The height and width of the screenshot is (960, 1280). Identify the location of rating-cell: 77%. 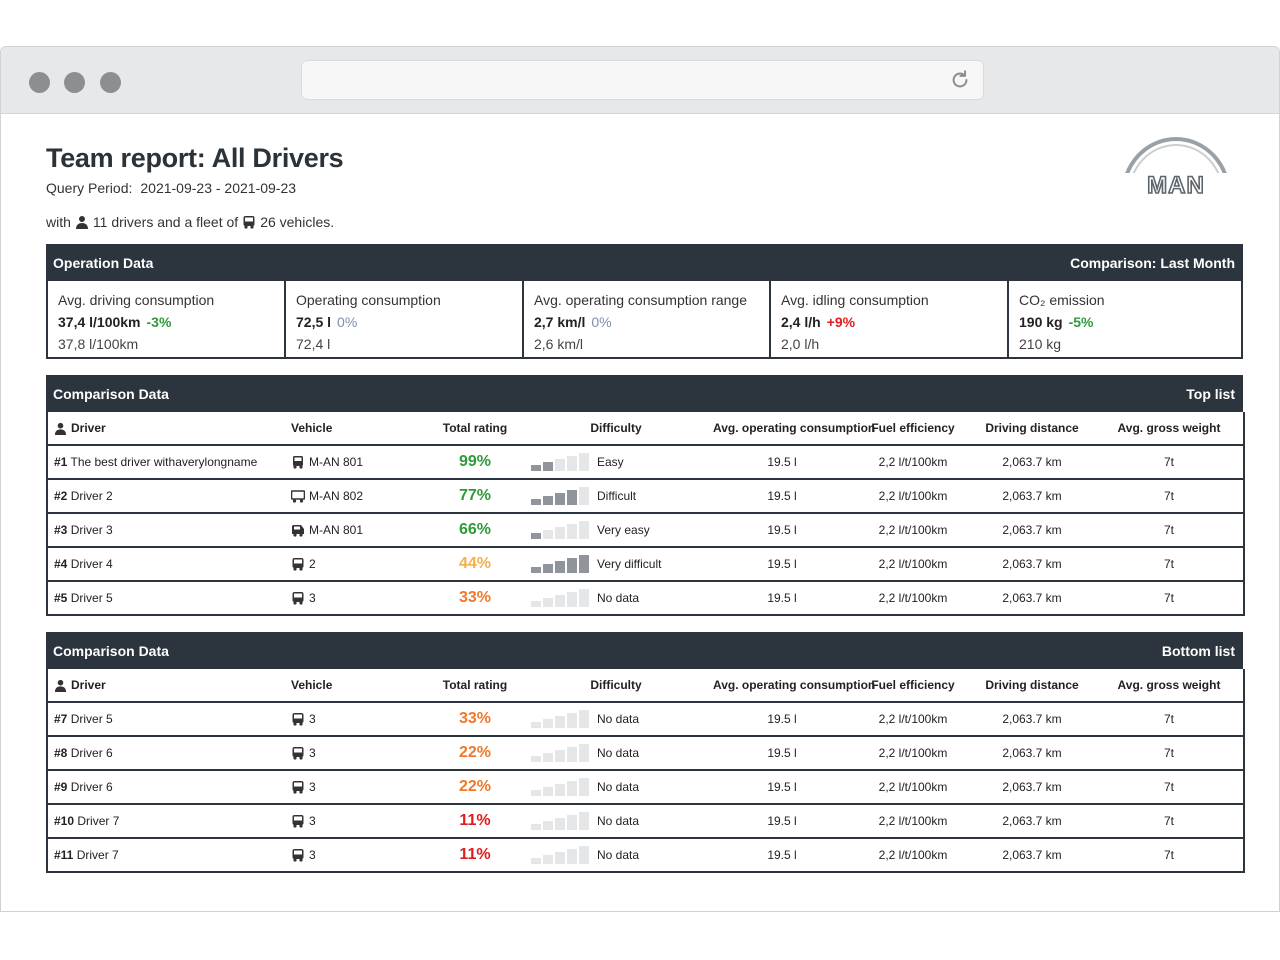
(475, 496).